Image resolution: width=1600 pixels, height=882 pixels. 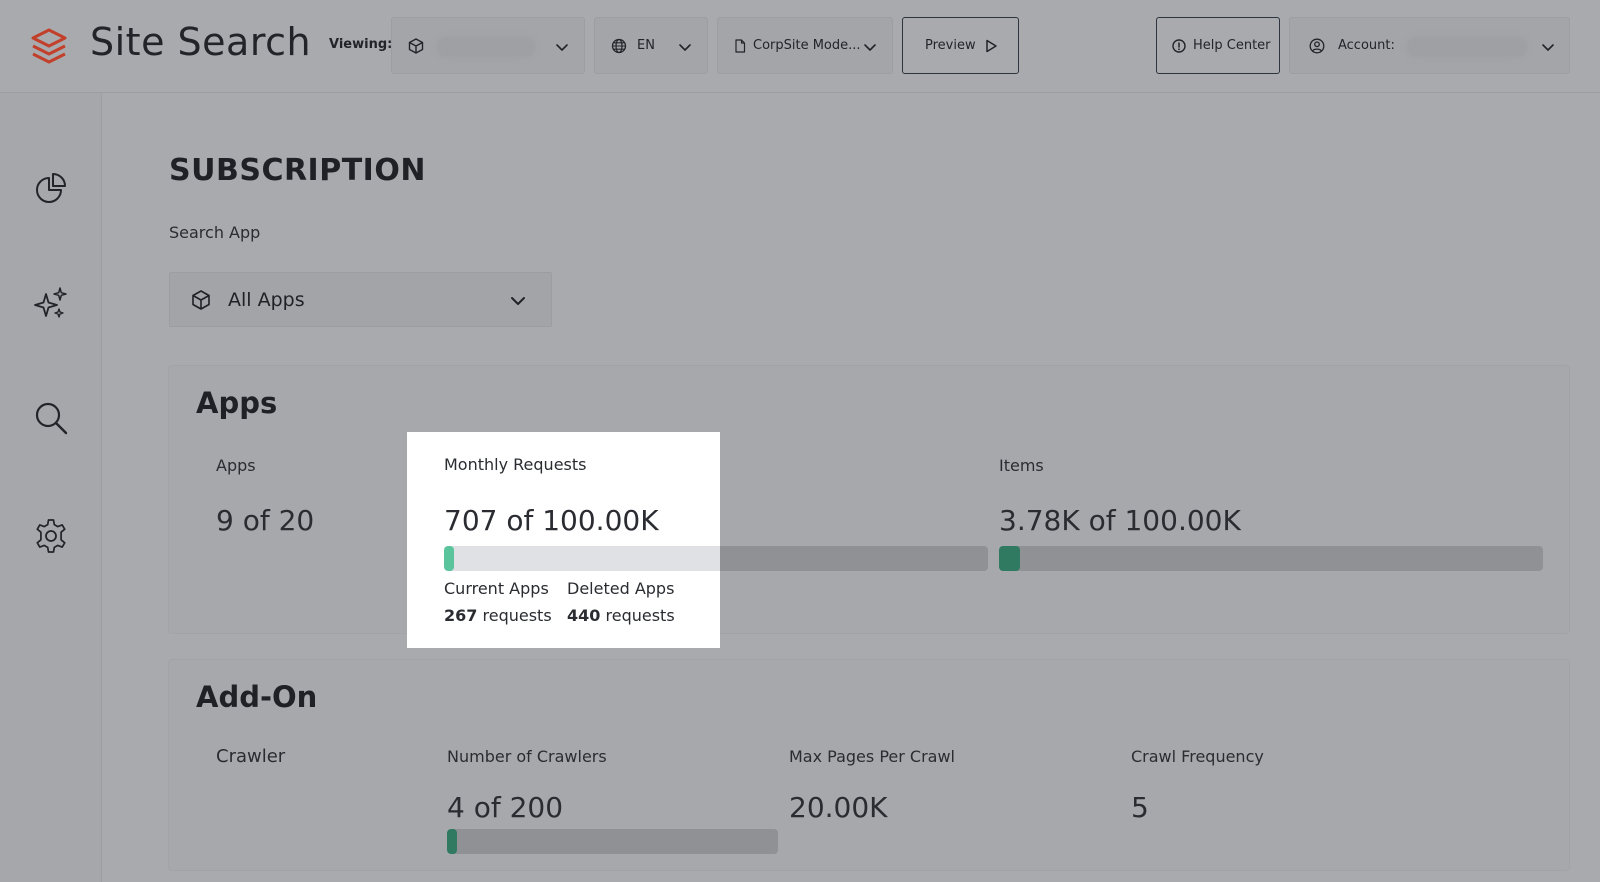 I want to click on language-value: EN, so click(x=646, y=45).